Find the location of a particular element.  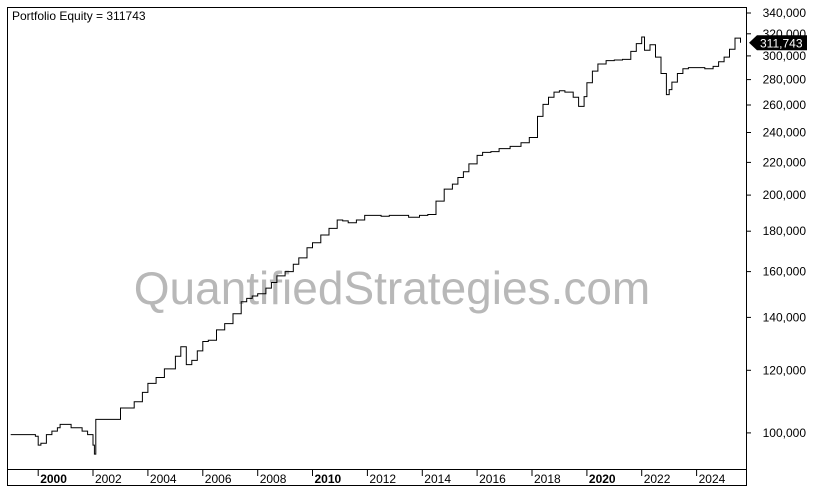

x-tick-label: 2006 is located at coordinates (218, 479).